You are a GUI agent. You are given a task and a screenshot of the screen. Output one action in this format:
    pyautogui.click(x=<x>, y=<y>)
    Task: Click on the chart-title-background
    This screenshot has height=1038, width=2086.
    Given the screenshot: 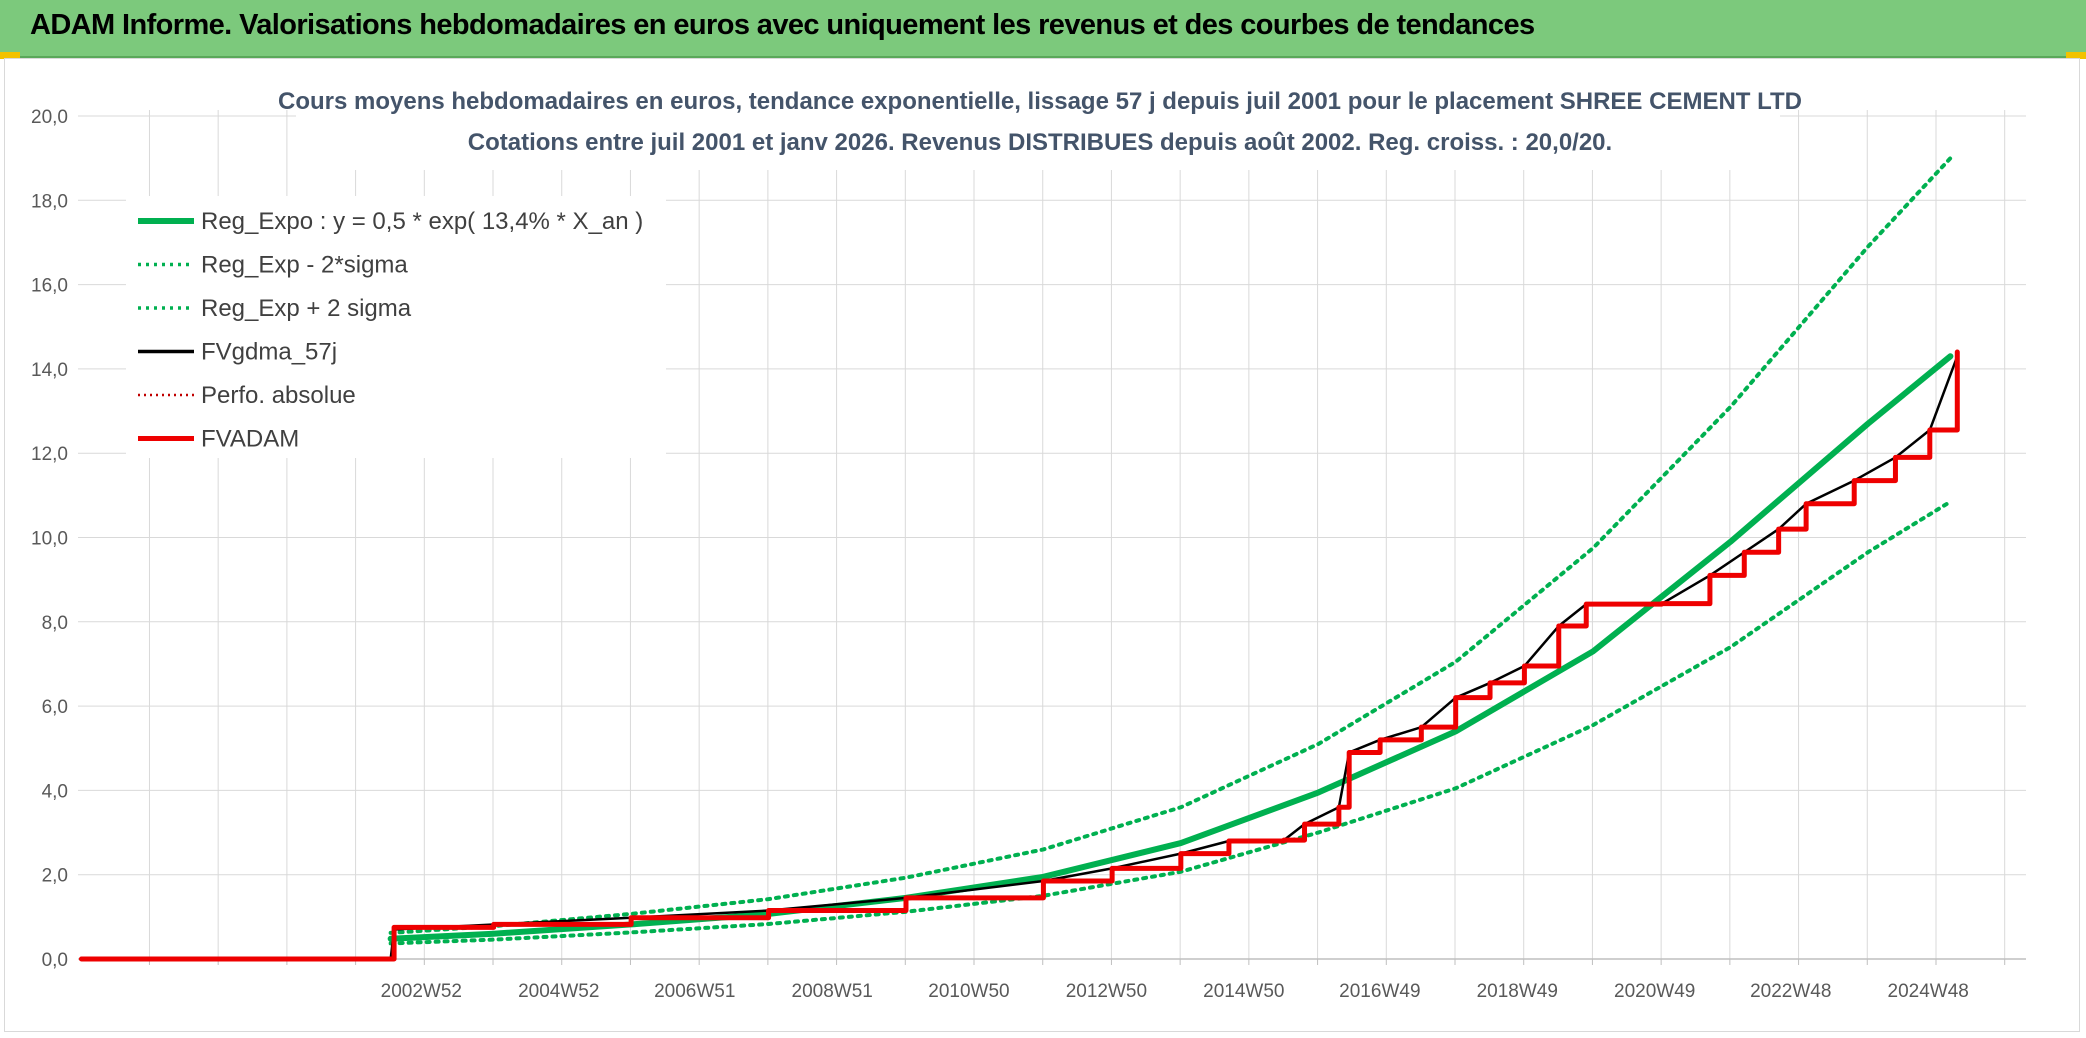 What is the action you would take?
    pyautogui.click(x=1038, y=124)
    